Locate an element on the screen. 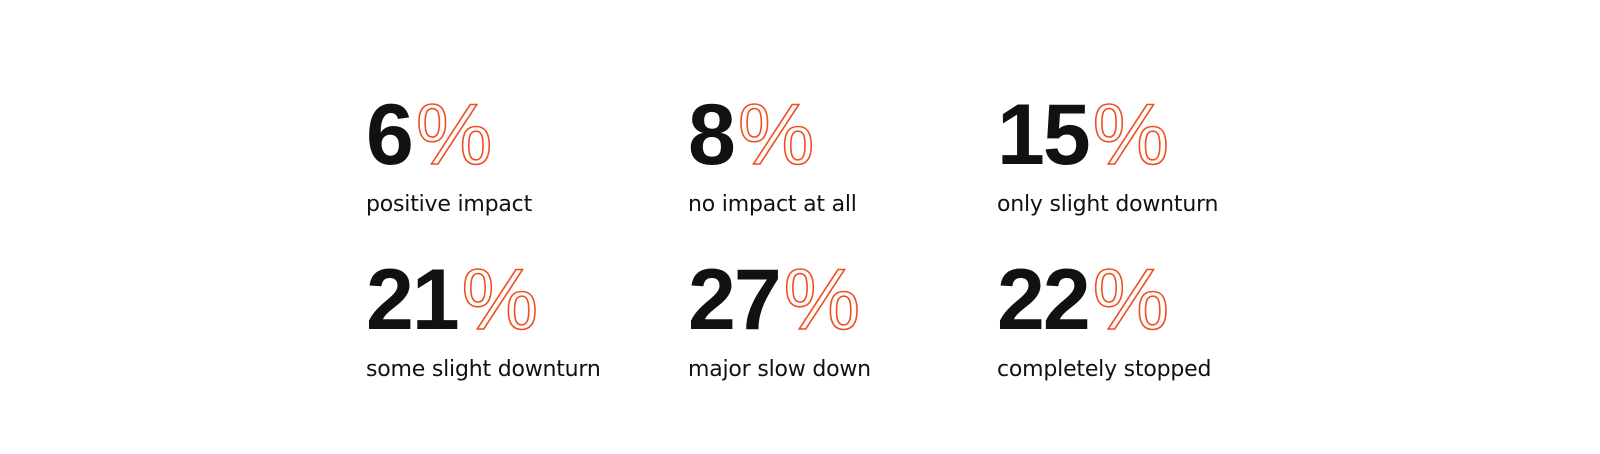  stat-item: 27% major slow down is located at coordinates (838, 319).